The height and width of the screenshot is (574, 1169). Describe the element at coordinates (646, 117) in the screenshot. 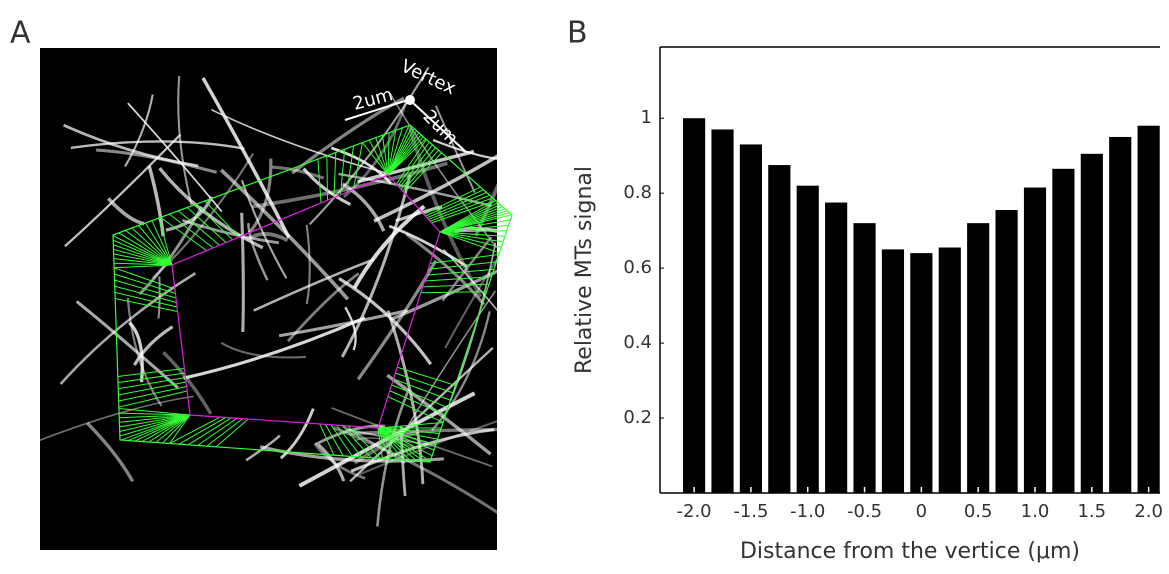

I see `y-tick-label: 1` at that location.